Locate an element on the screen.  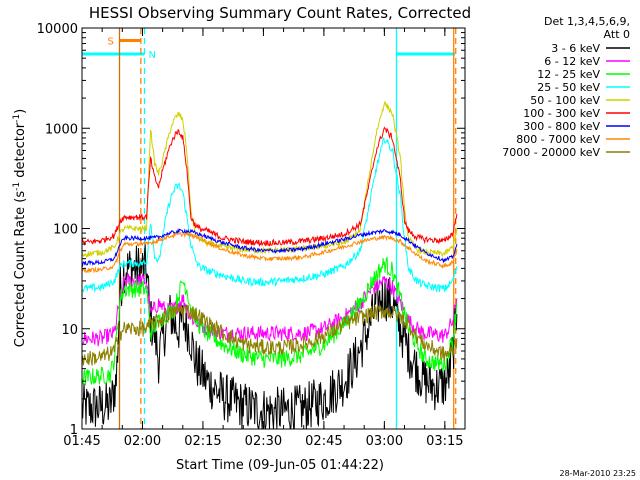
x-tick-label: 02:00 is located at coordinates (142, 441).